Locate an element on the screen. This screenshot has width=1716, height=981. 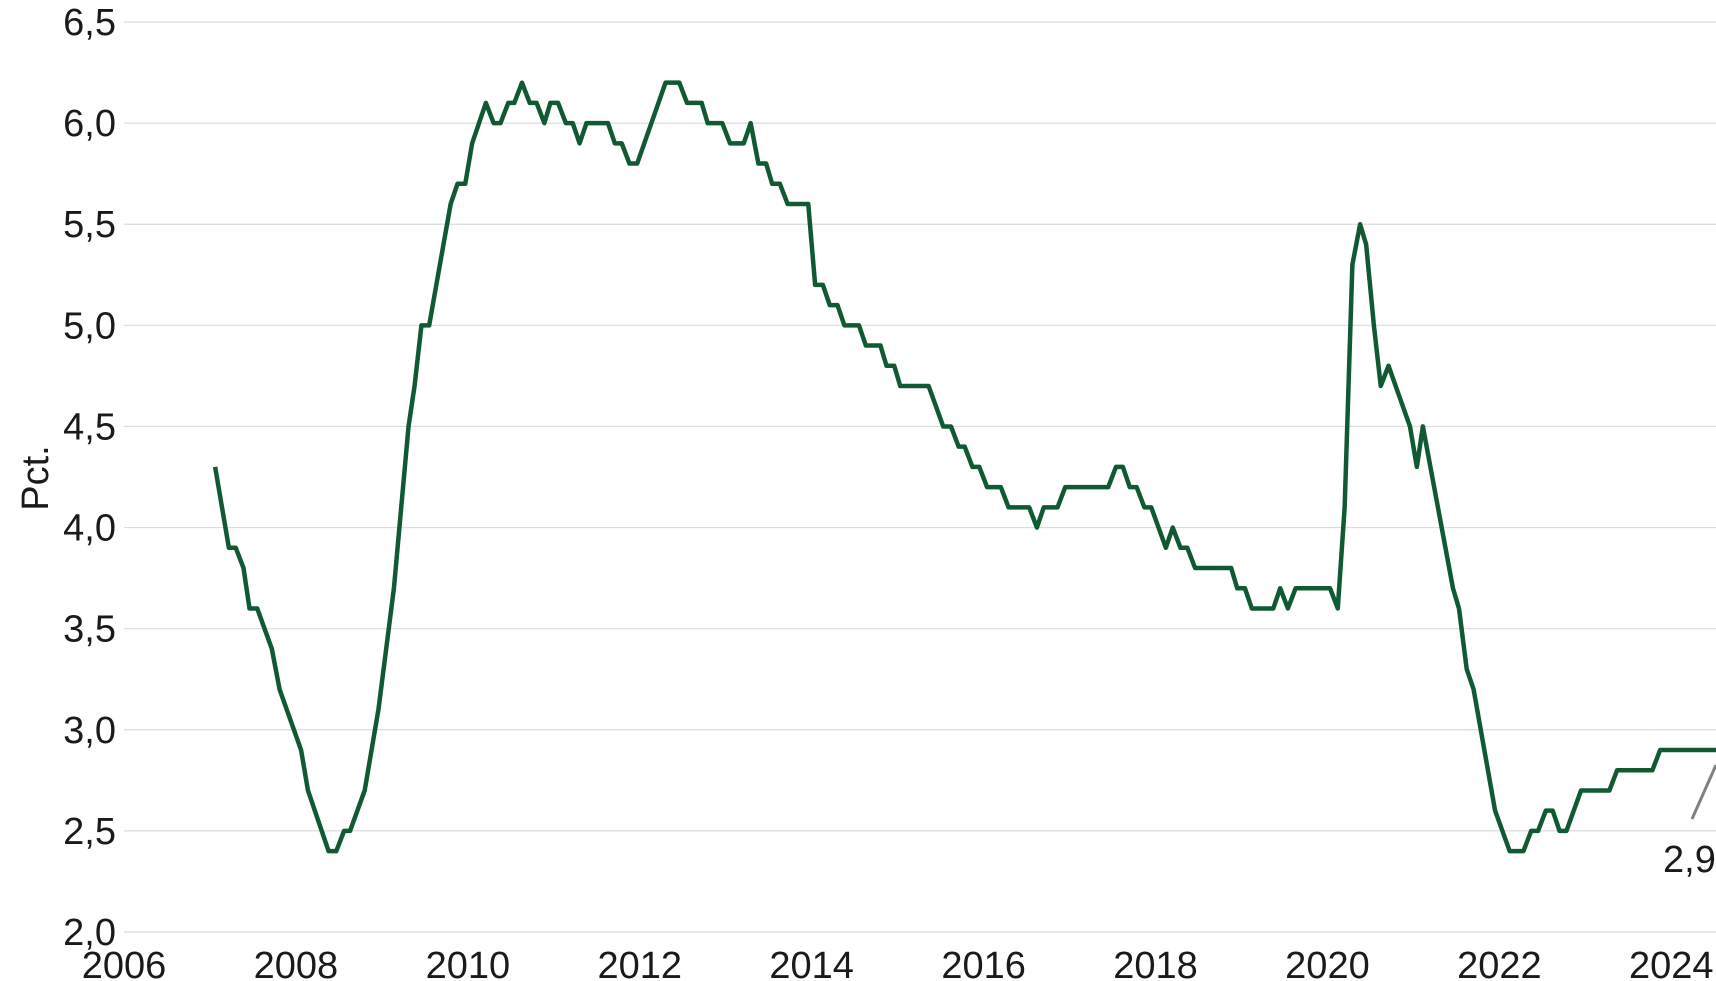
y-tick-label: 3,5 is located at coordinates (89, 630).